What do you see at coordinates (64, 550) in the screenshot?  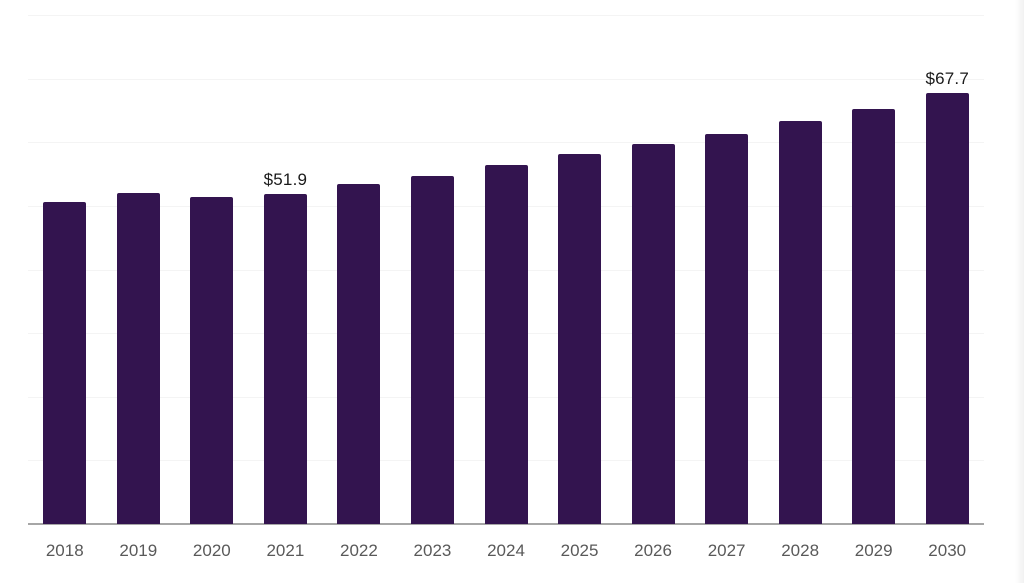 I see `x-axis-label: 2018` at bounding box center [64, 550].